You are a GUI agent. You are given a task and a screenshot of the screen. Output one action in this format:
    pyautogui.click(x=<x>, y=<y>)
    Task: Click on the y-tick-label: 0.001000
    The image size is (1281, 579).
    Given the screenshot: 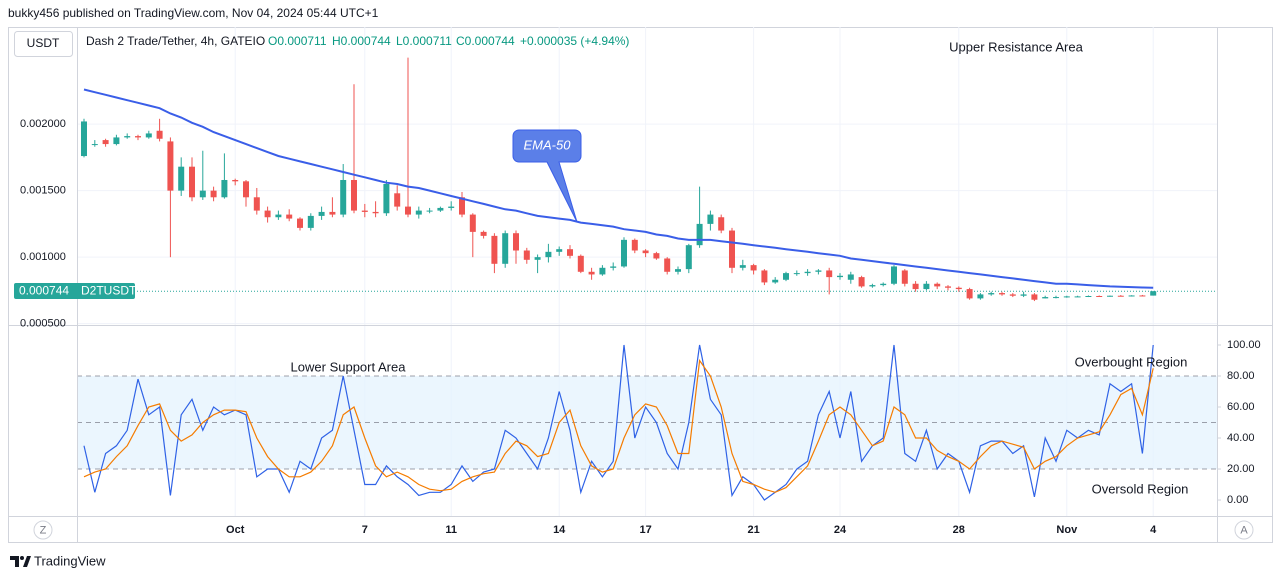 What is the action you would take?
    pyautogui.click(x=43, y=257)
    